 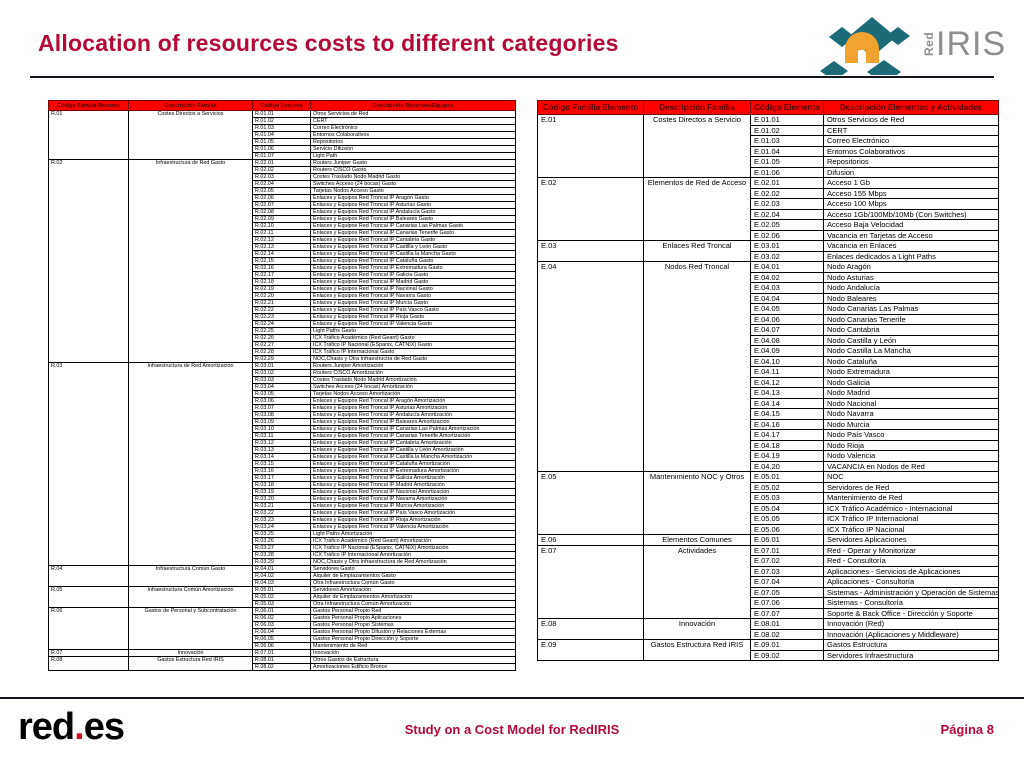 I want to click on item-code-cell: E.02.01, so click(x=787, y=183).